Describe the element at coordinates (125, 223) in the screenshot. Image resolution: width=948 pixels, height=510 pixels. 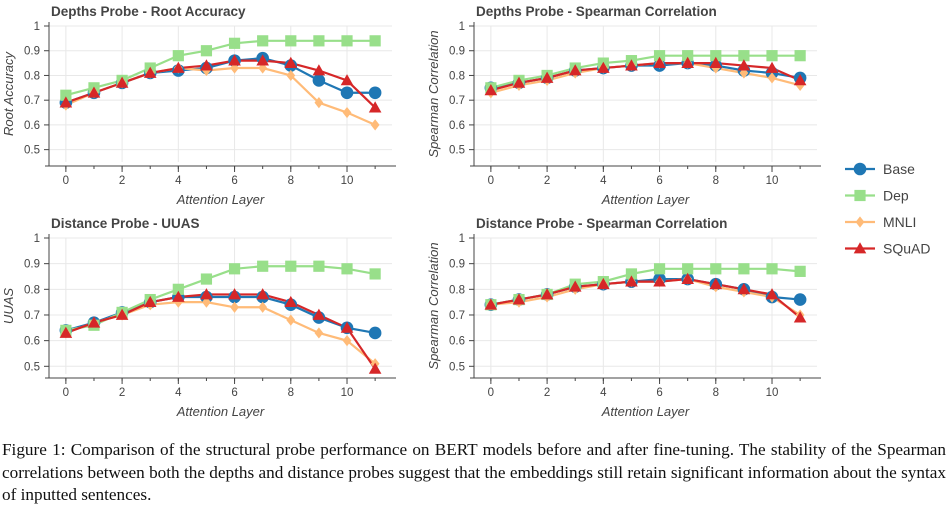
I see `chart-title: Distance Probe - UUAS` at that location.